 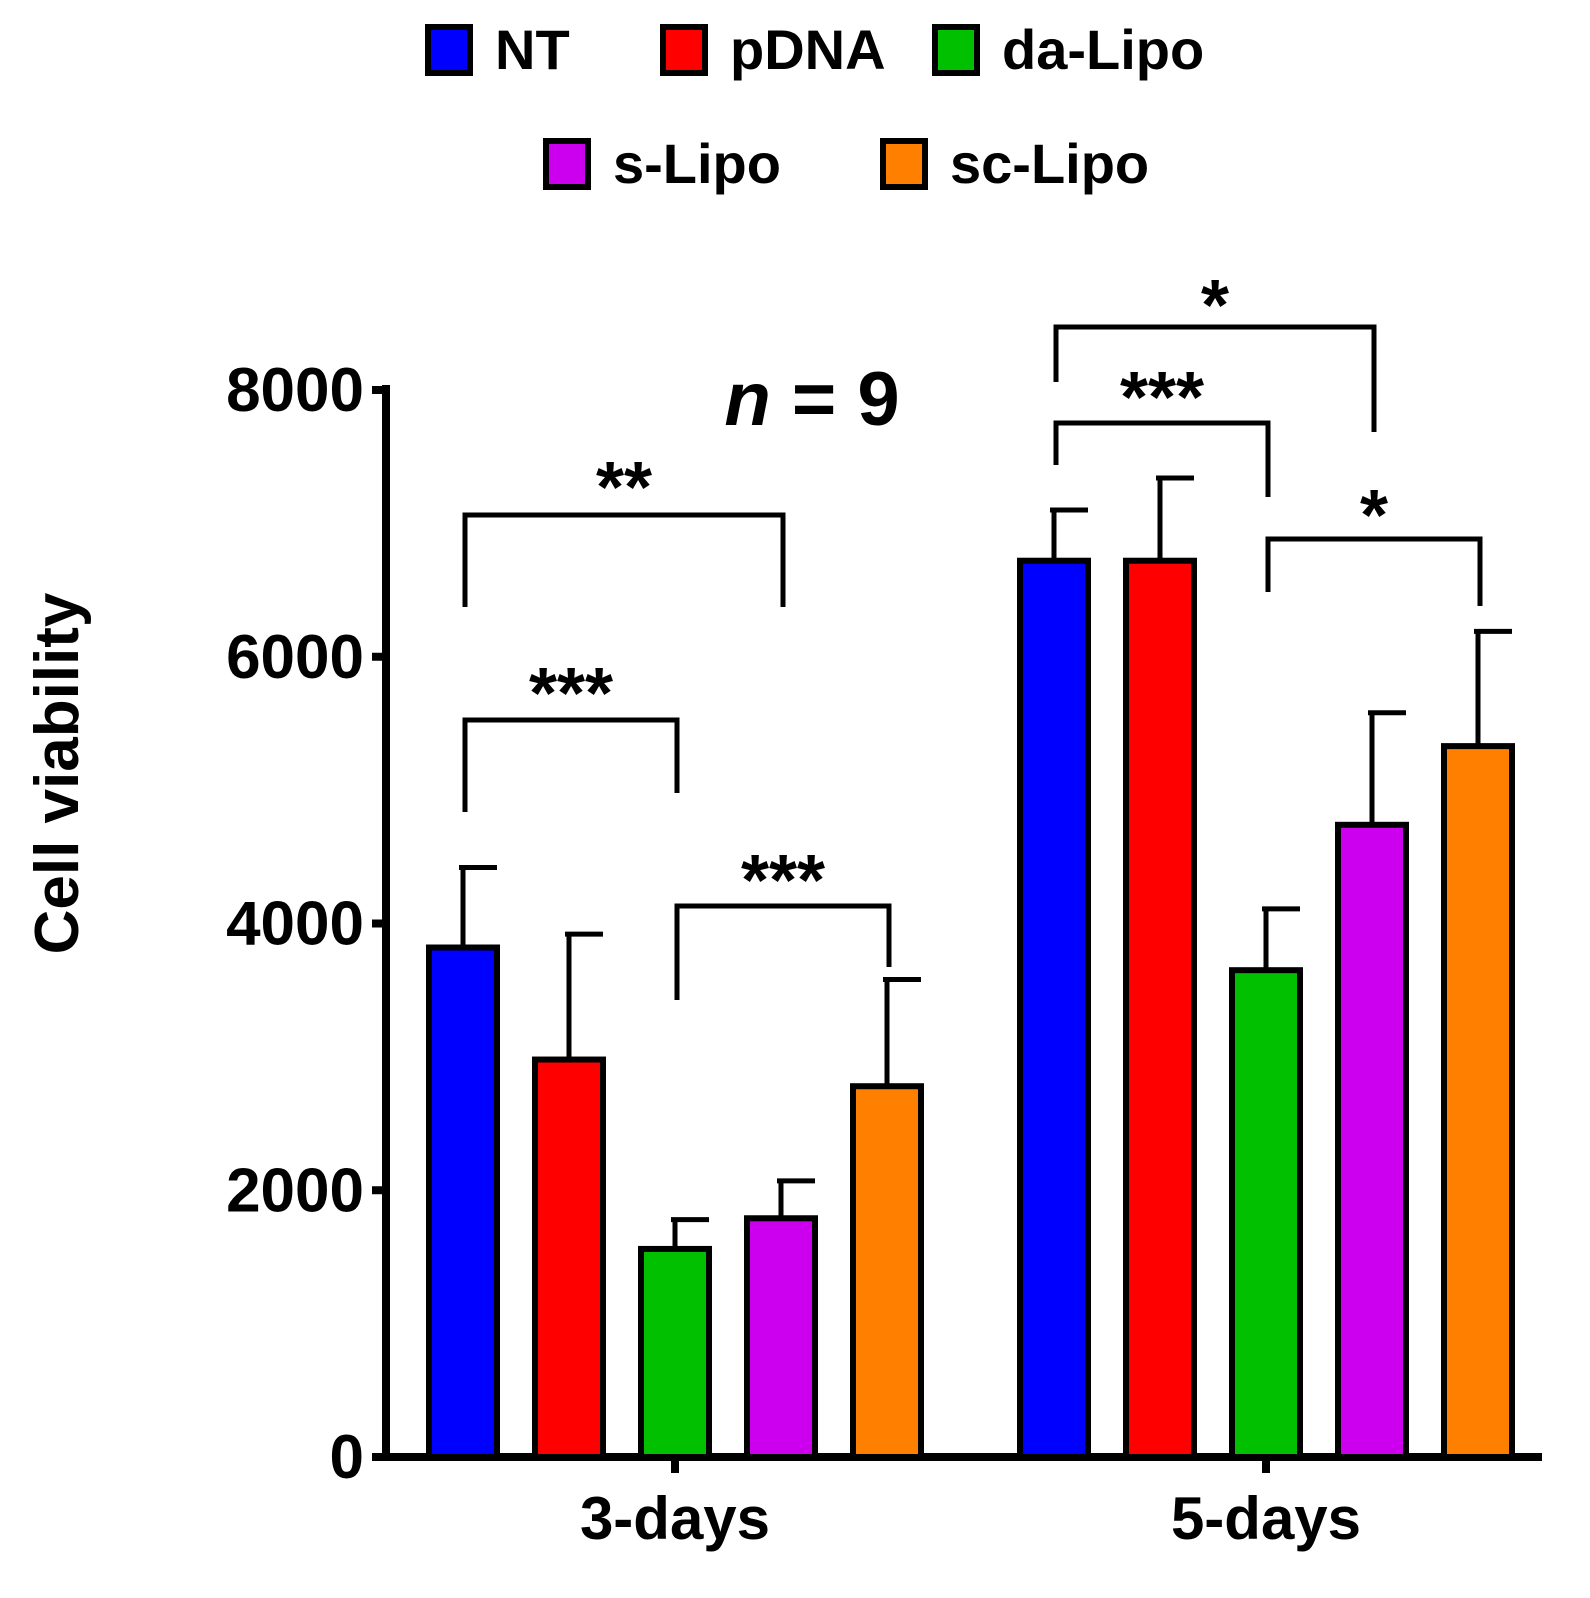 What do you see at coordinates (463, 1202) in the screenshot?
I see `bar-nt-3-days` at bounding box center [463, 1202].